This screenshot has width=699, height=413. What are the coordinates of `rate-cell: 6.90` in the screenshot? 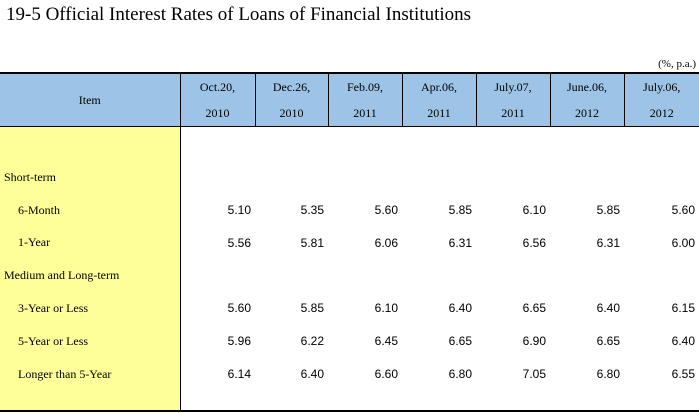 It's located at (534, 341).